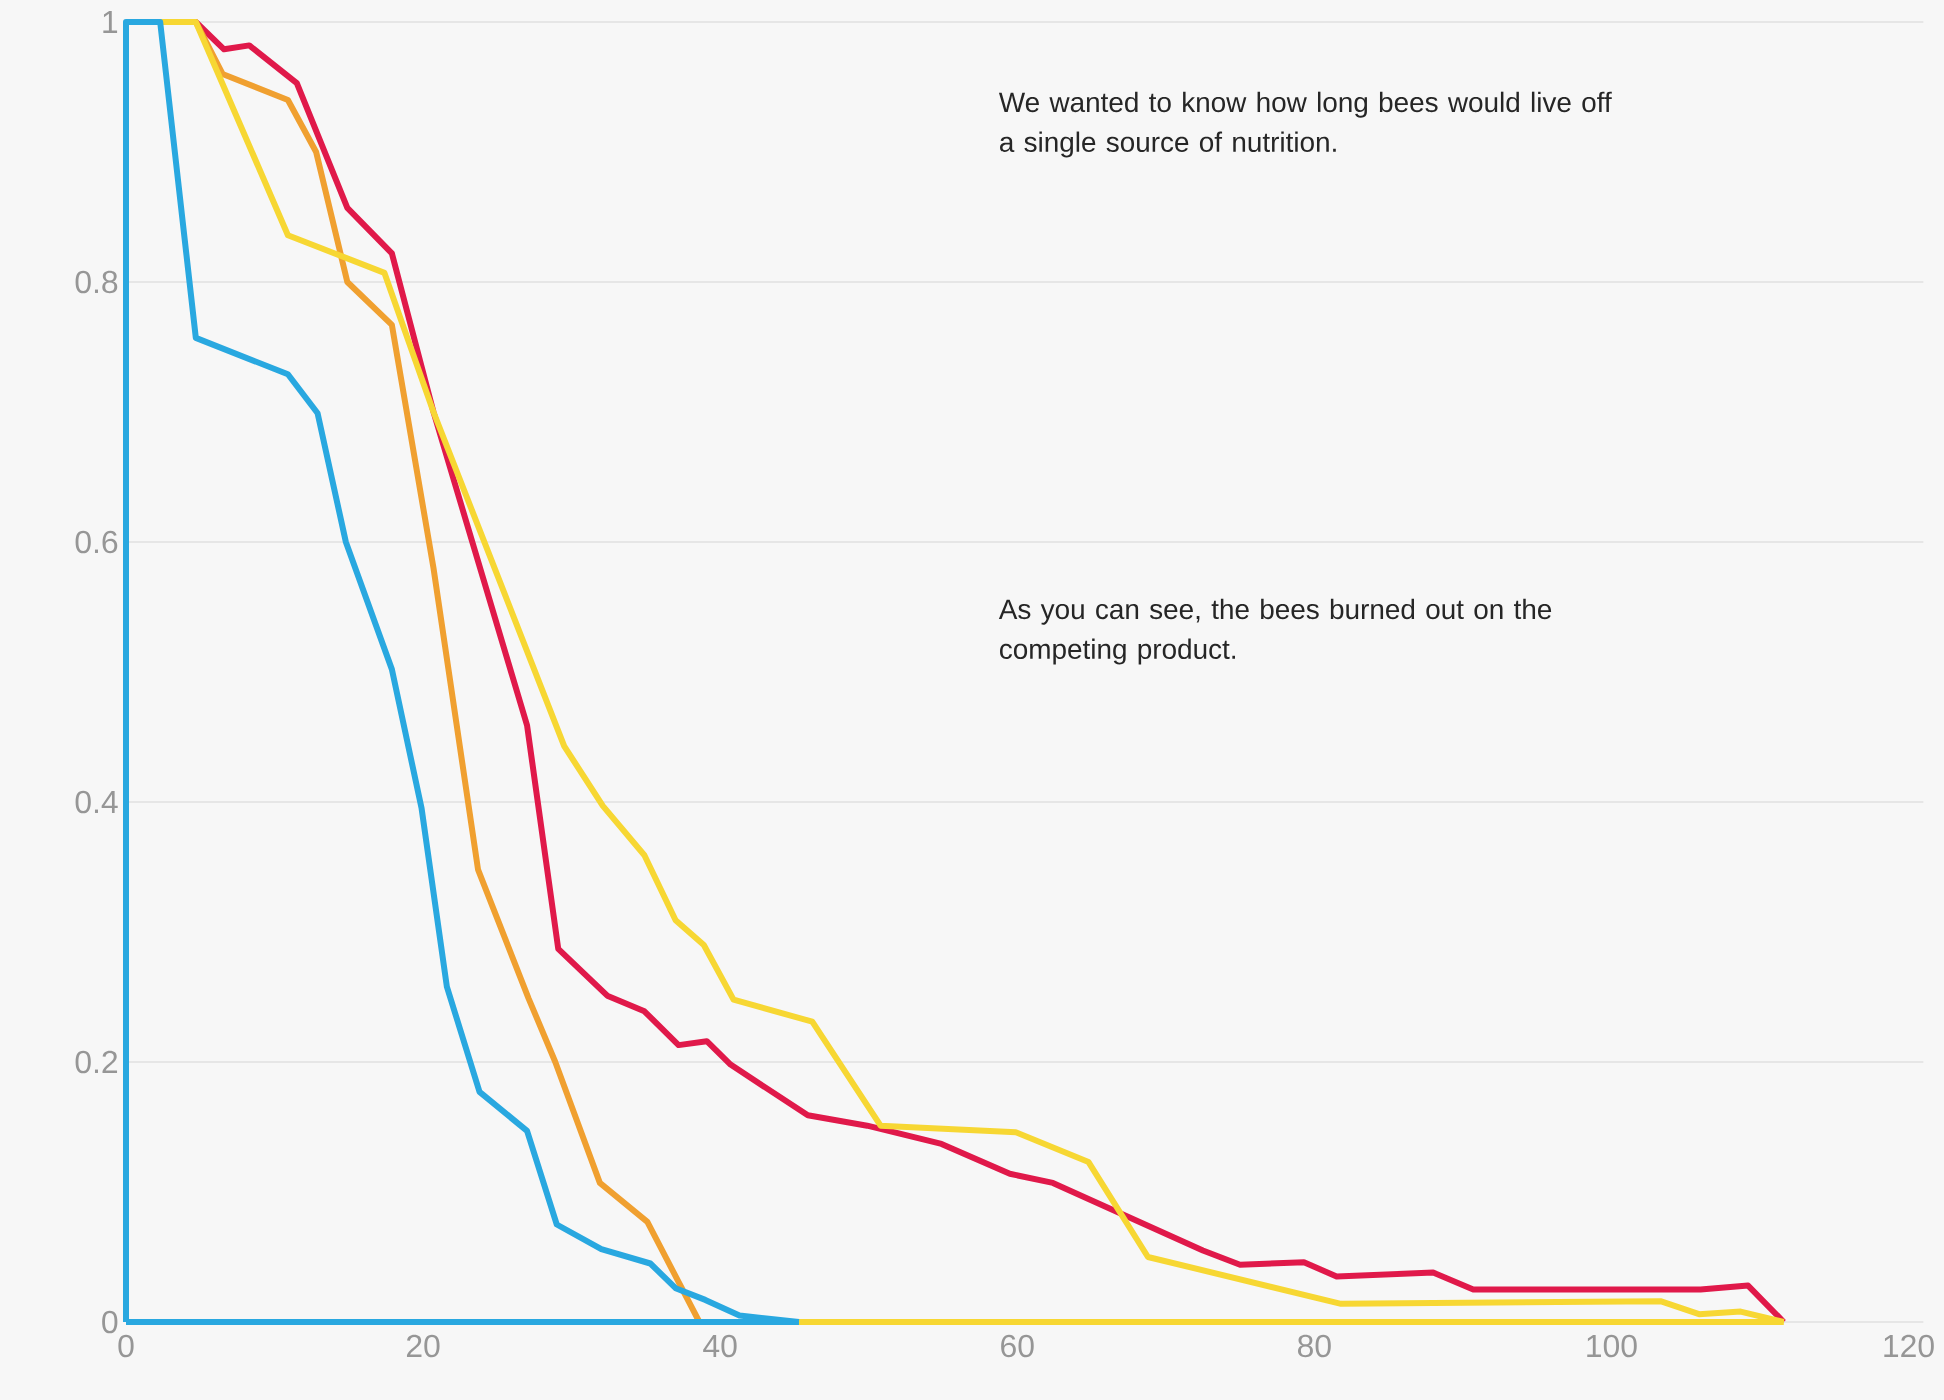 The image size is (1944, 1400). I want to click on x-tick-label: 40, so click(720, 1346).